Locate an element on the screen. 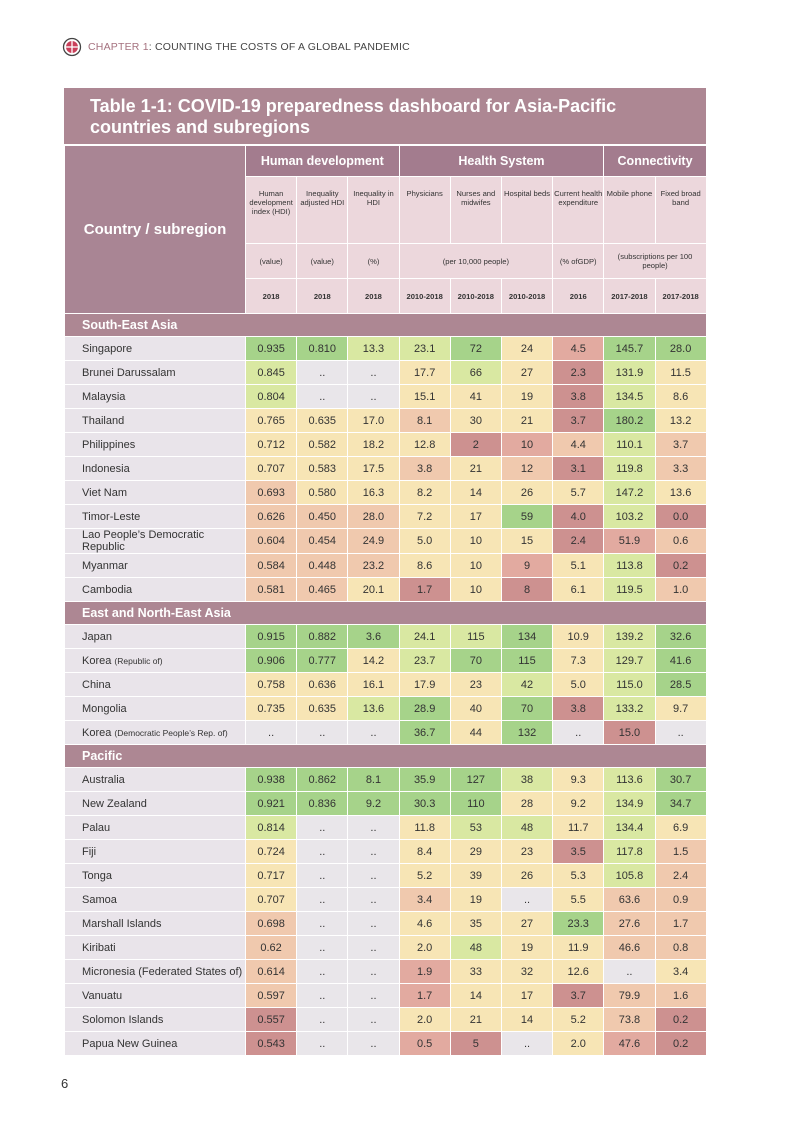 This screenshot has width=793, height=1122. value-cell: 13.6 is located at coordinates (680, 492).